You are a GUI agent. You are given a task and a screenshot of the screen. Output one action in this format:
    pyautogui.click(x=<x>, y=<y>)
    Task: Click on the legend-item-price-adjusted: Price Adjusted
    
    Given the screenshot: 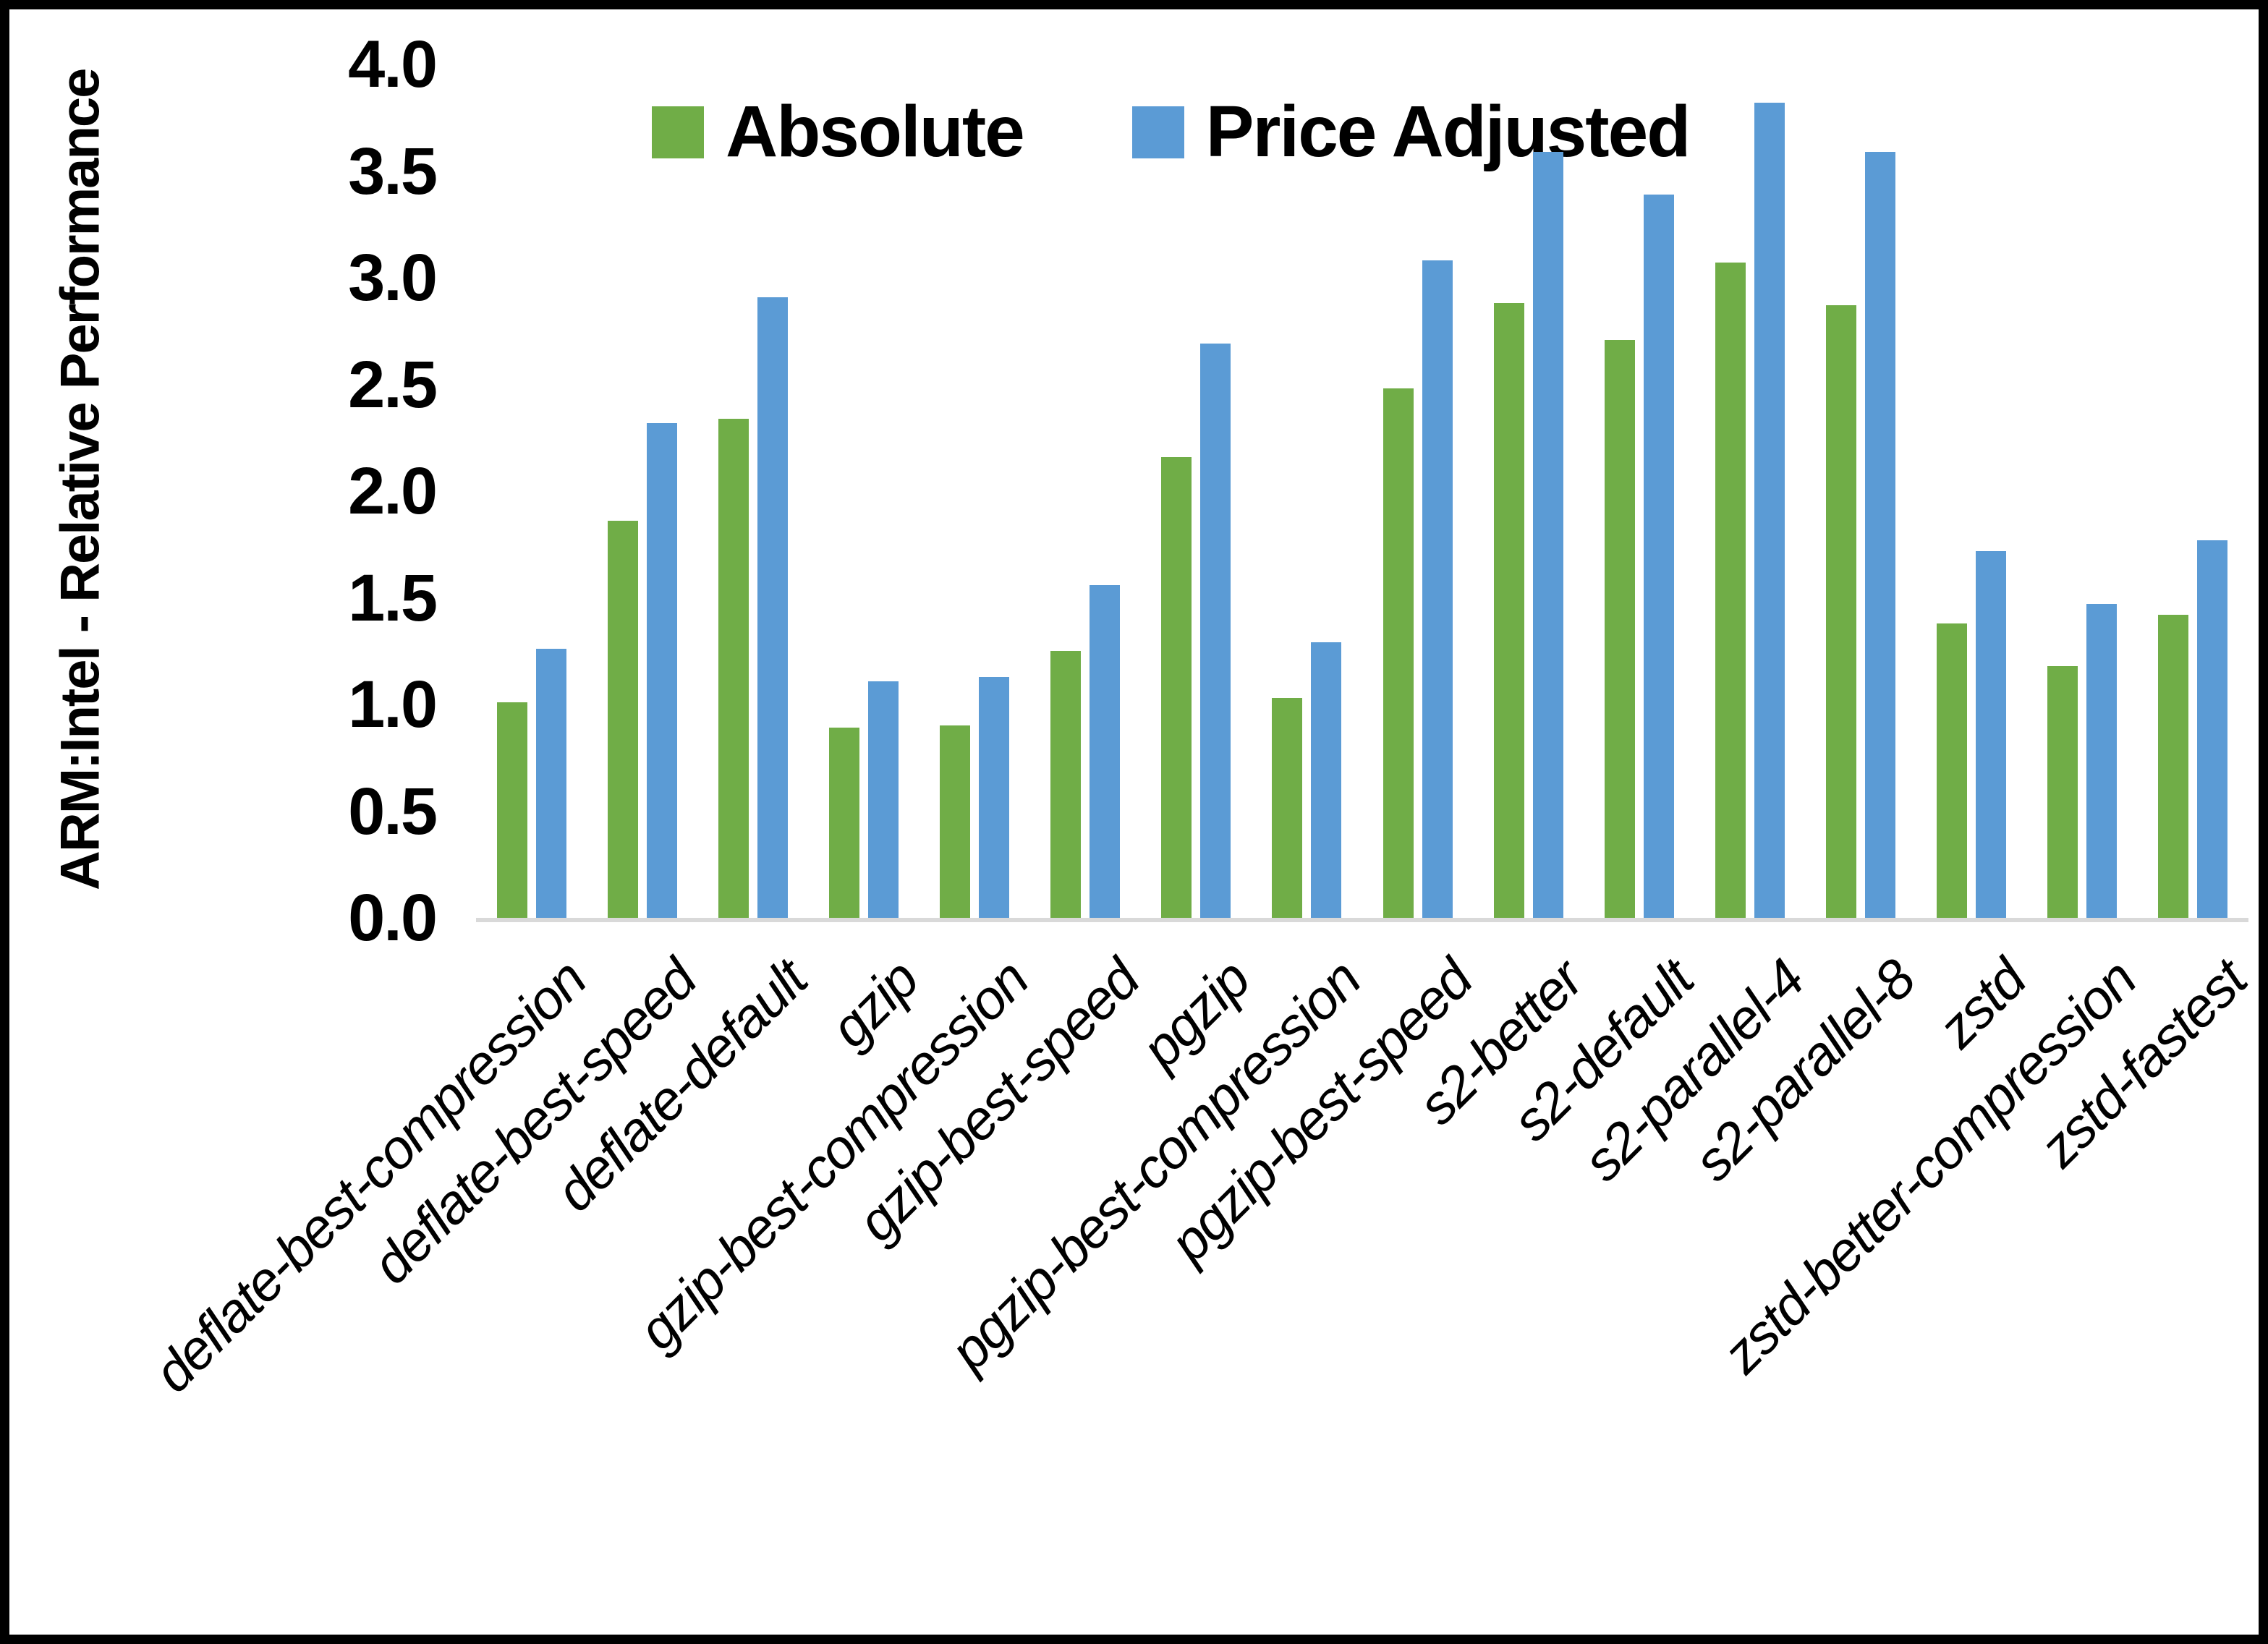 What is the action you would take?
    pyautogui.click(x=1411, y=132)
    